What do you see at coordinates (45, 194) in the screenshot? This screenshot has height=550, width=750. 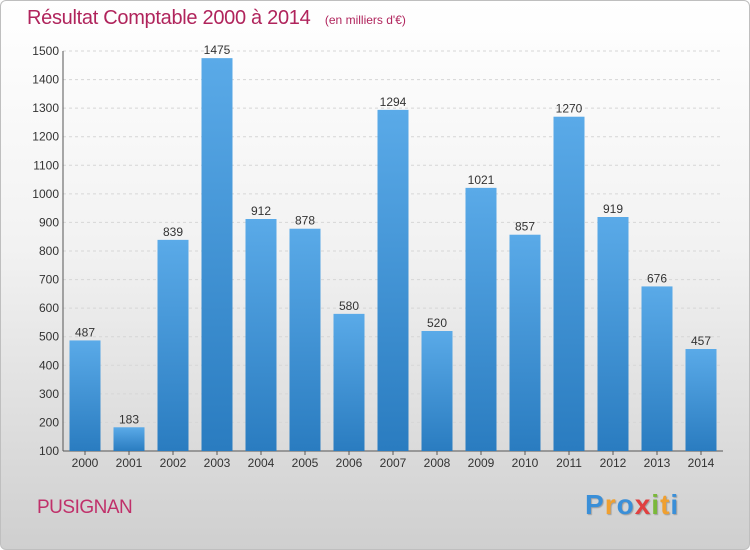 I see `y-tick-label: 1000` at bounding box center [45, 194].